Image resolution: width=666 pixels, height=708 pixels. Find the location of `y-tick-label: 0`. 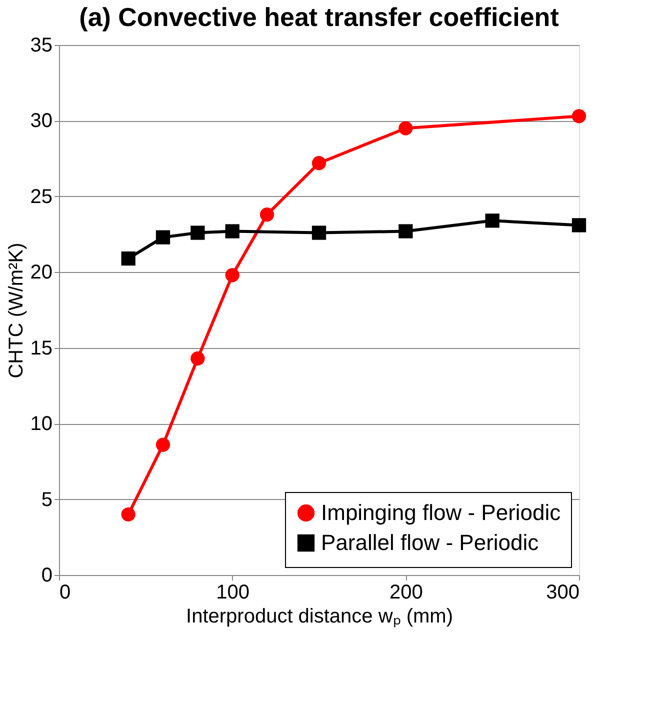

y-tick-label: 0 is located at coordinates (46, 575).